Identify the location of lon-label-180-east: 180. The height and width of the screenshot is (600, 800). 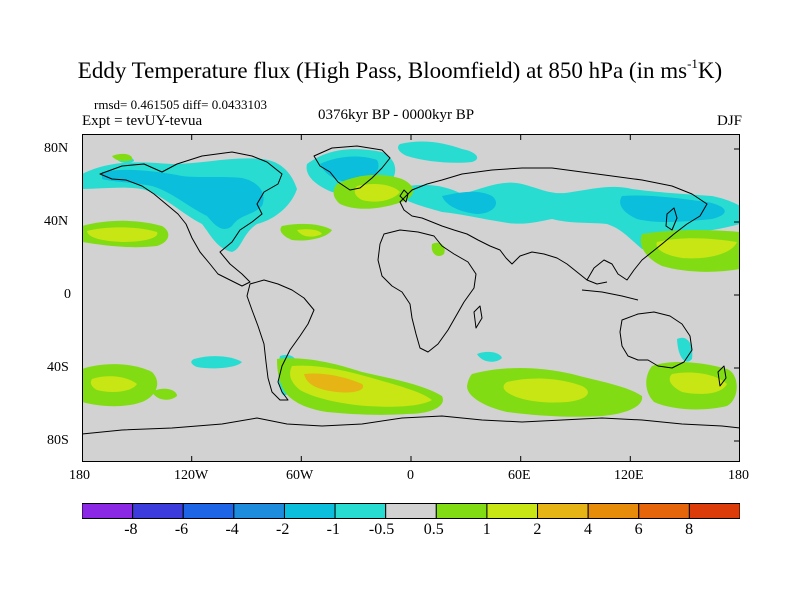
(738, 475).